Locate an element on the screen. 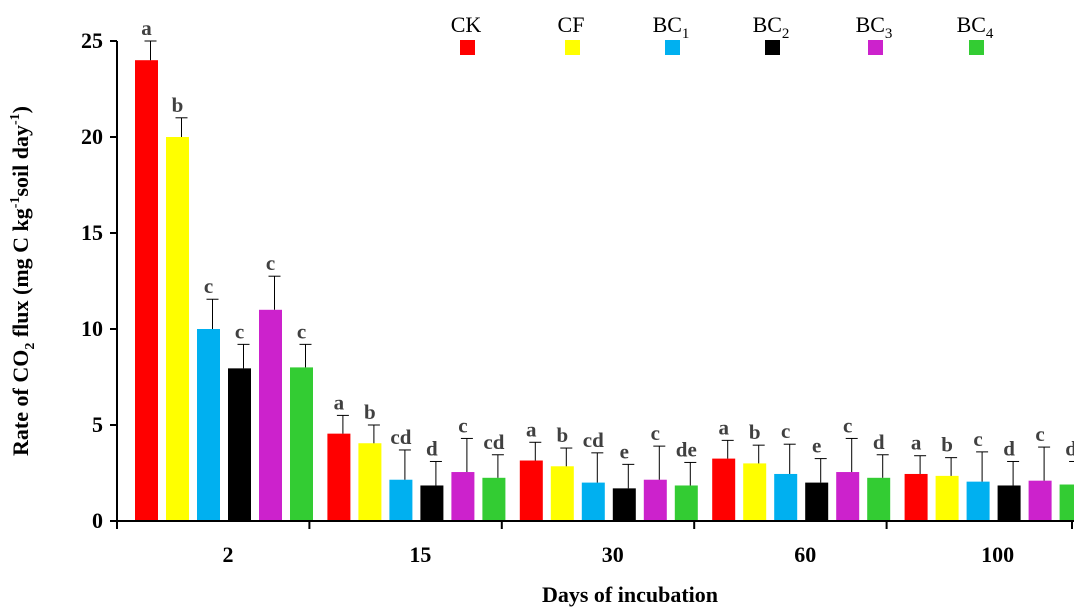 This screenshot has height=609, width=1074. significance-letter-CF-15: b is located at coordinates (370, 412).